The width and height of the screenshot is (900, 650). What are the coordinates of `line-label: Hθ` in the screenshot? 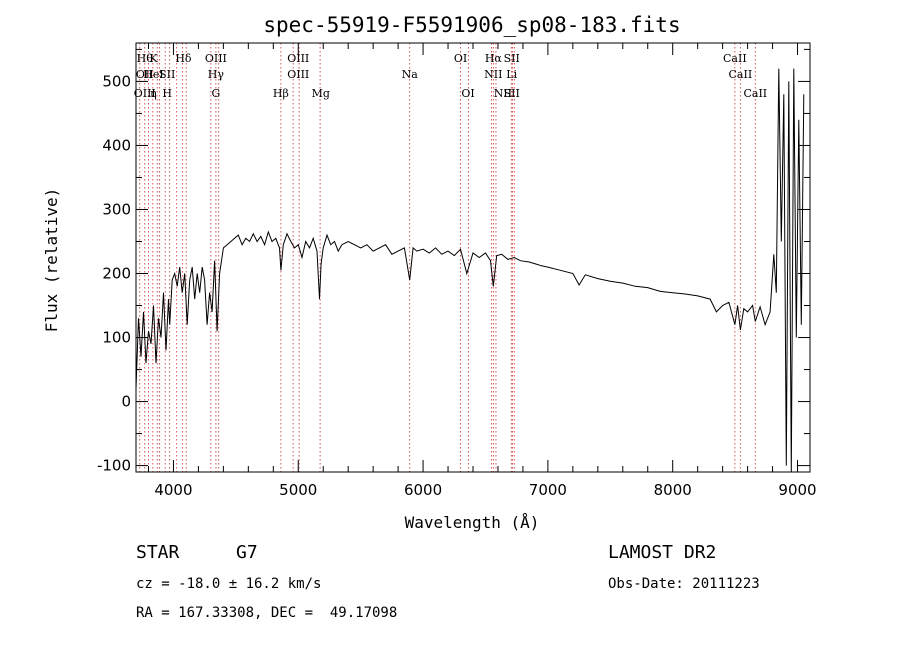 It's located at (145, 58).